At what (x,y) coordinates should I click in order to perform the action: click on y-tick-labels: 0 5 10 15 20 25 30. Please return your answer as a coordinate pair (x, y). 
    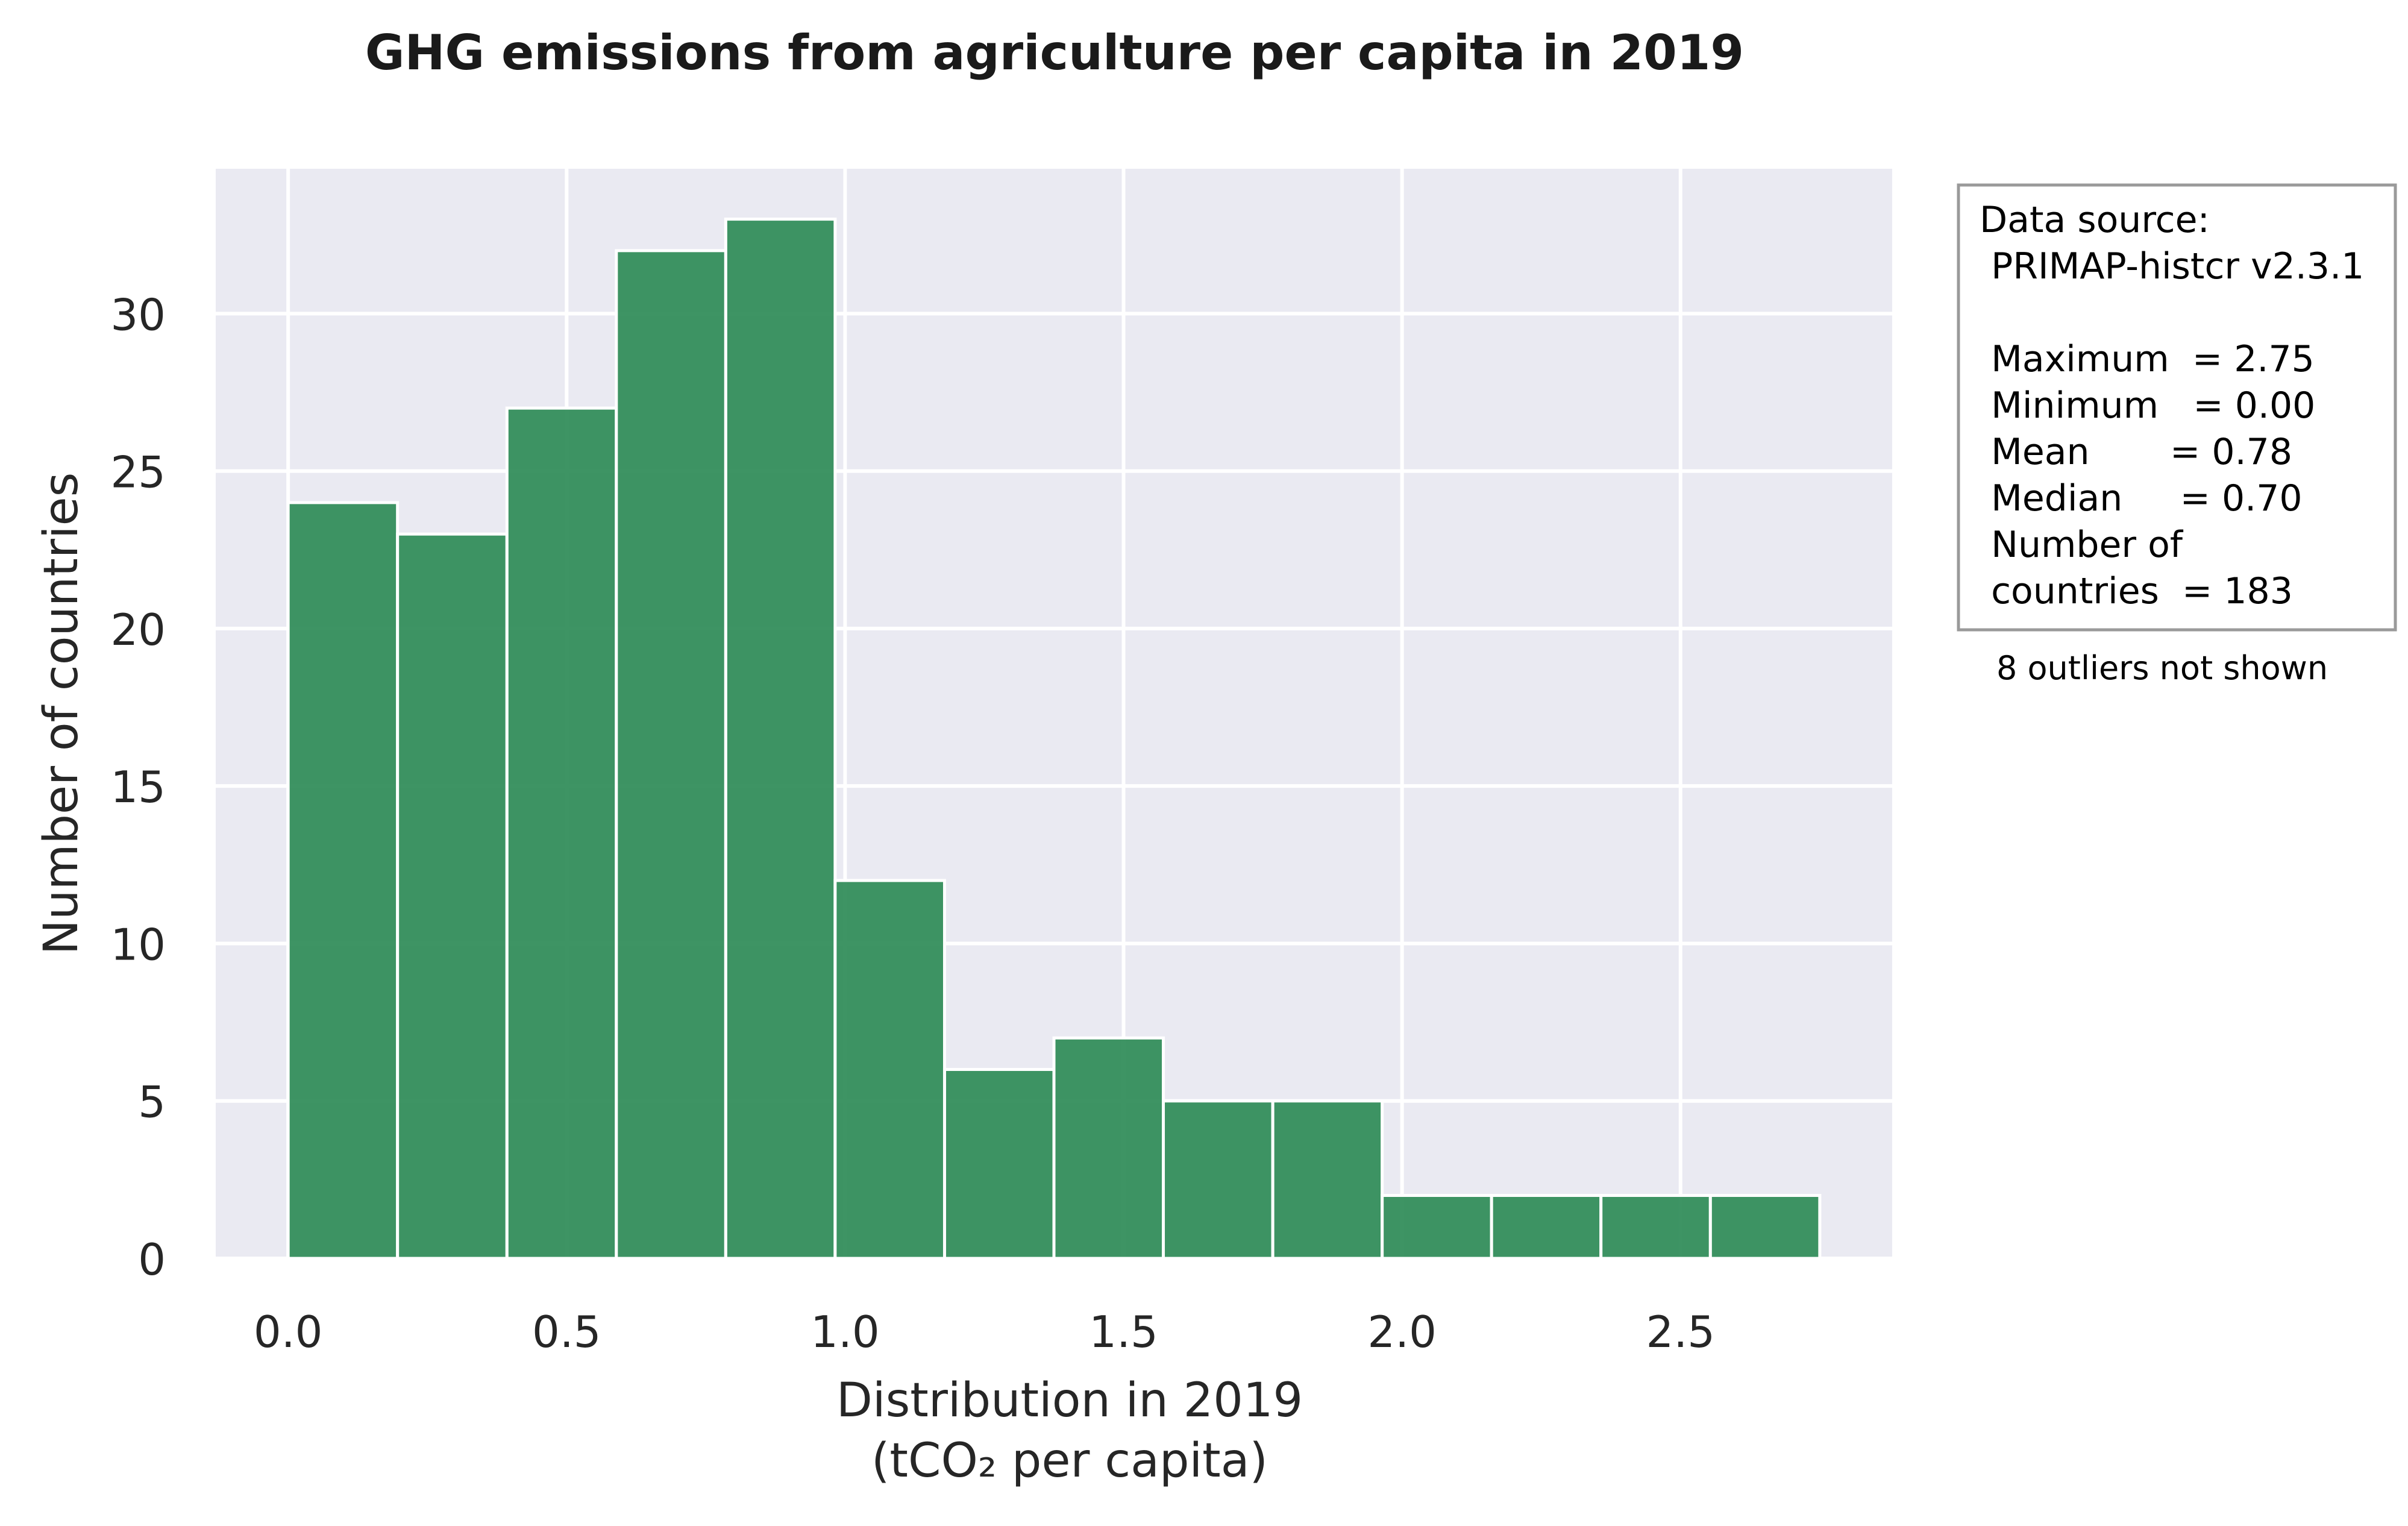
    Looking at the image, I should click on (138, 787).